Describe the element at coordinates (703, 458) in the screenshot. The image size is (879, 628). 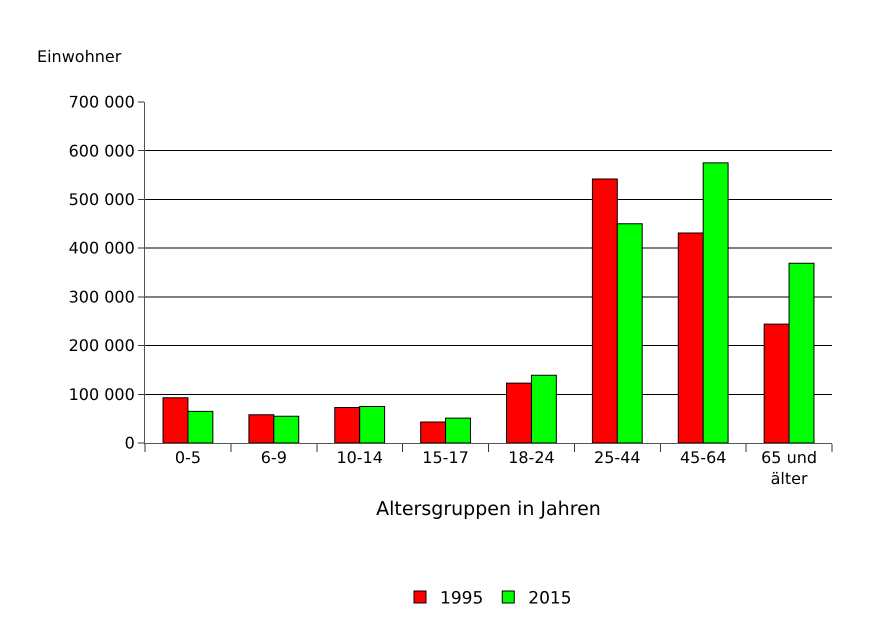
I see `x-tick-label: 45-64` at that location.